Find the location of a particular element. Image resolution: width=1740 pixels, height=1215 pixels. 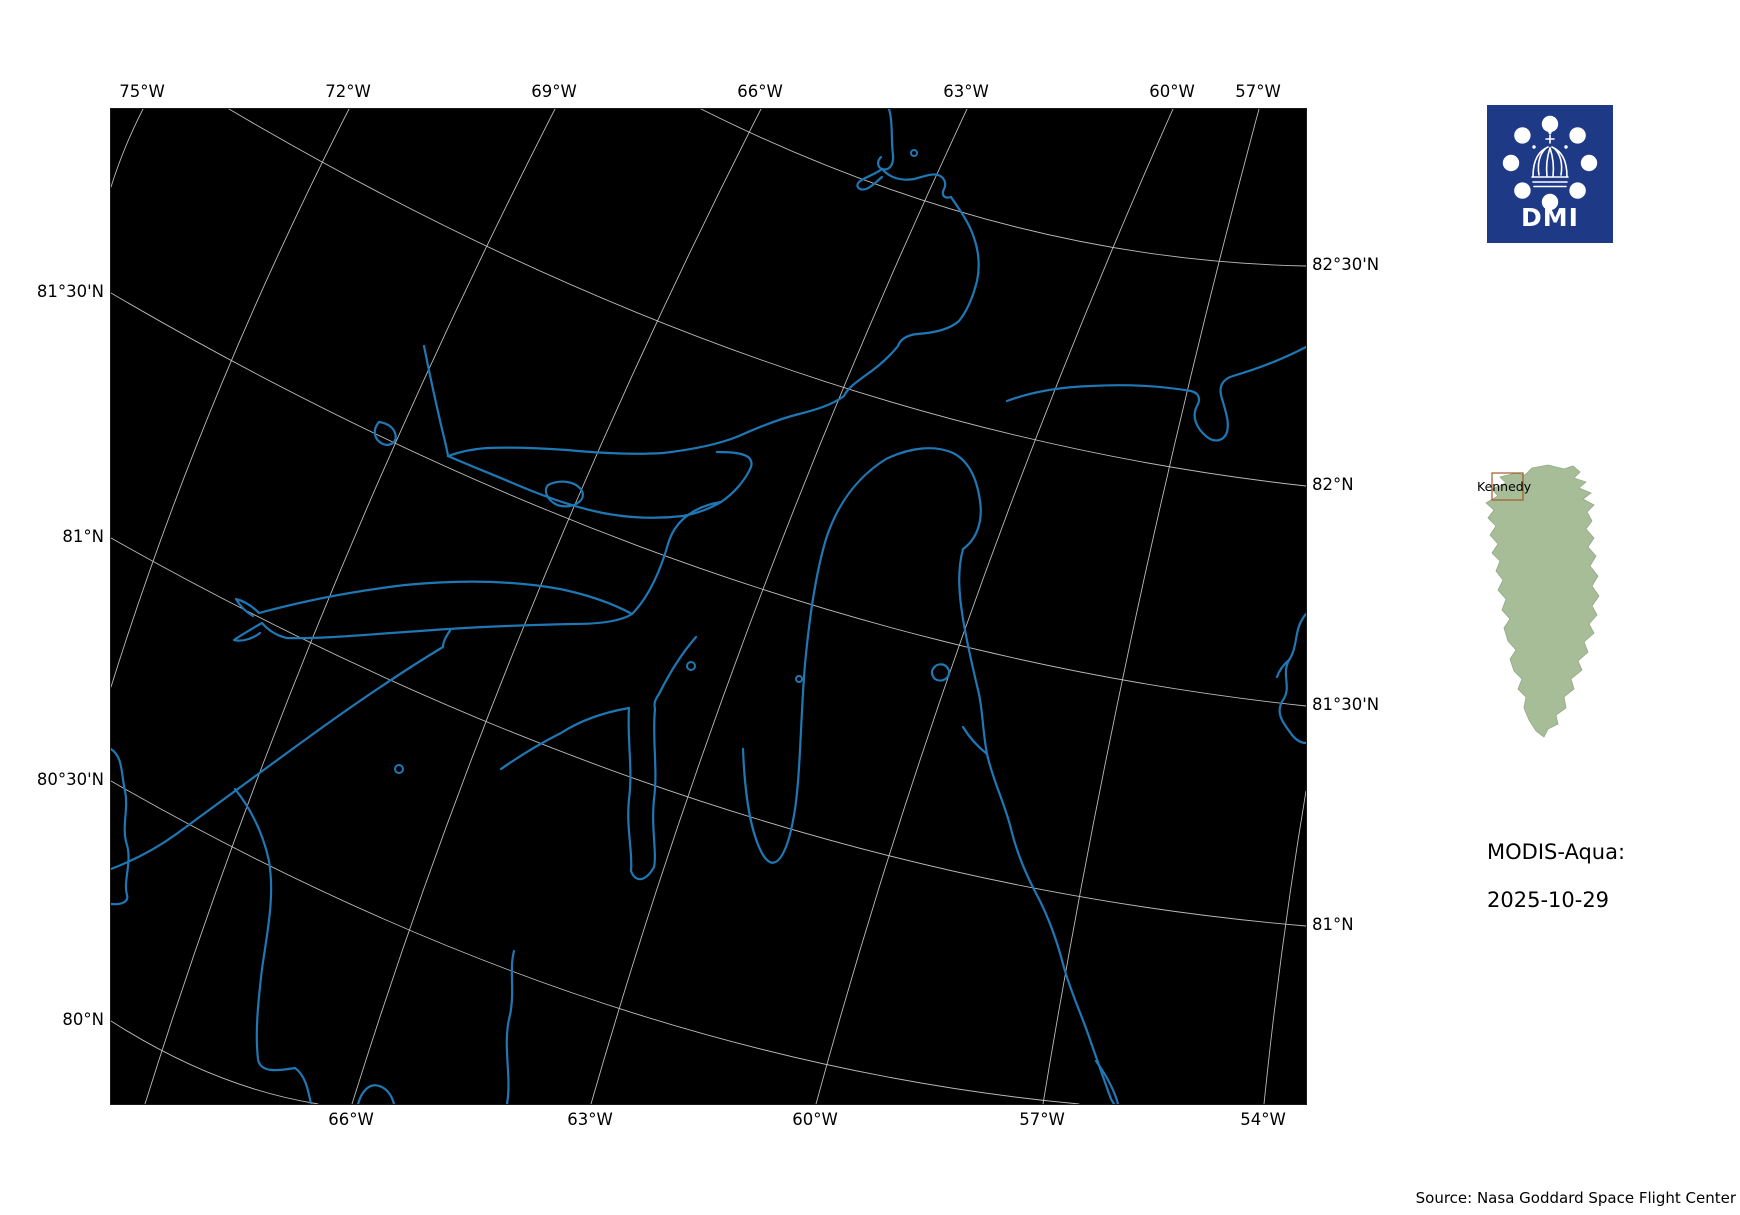

lat-label-right: 82°30'N is located at coordinates (1346, 264).